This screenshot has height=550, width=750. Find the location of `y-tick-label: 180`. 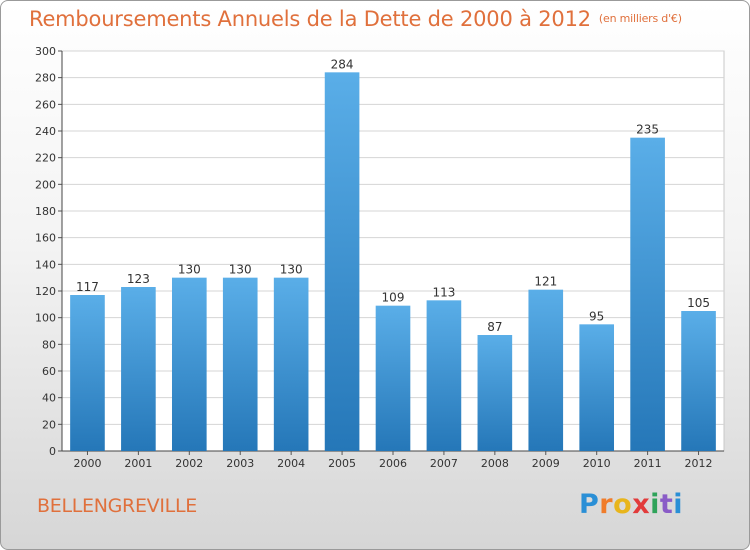

y-tick-label: 180 is located at coordinates (45, 211).